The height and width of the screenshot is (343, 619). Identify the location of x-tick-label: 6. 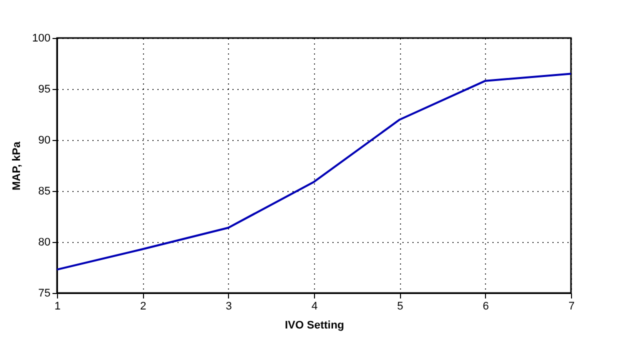
(485, 306).